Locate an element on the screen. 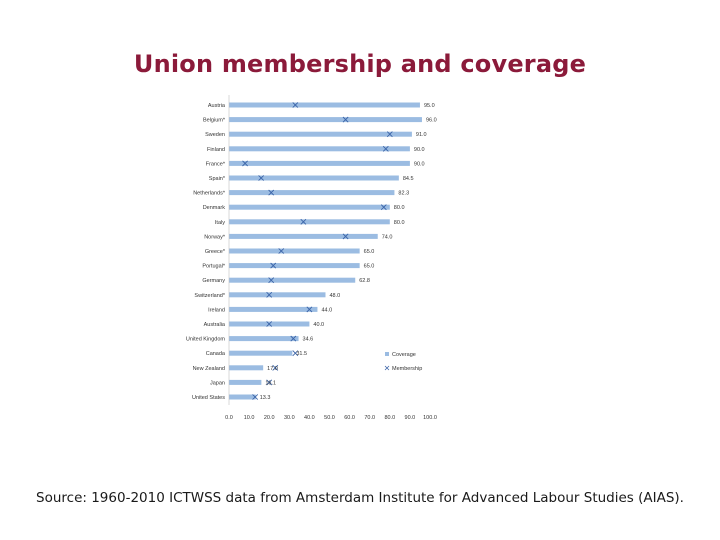 The width and height of the screenshot is (720, 540). coverage-bars is located at coordinates (325, 251).